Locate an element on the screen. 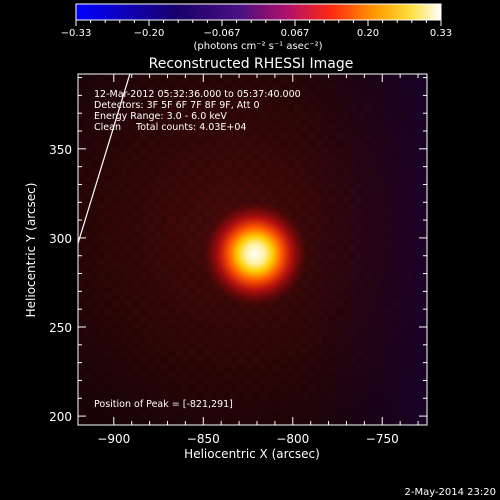  chart-title: Reconstructed RHESSI Image is located at coordinates (251, 64).